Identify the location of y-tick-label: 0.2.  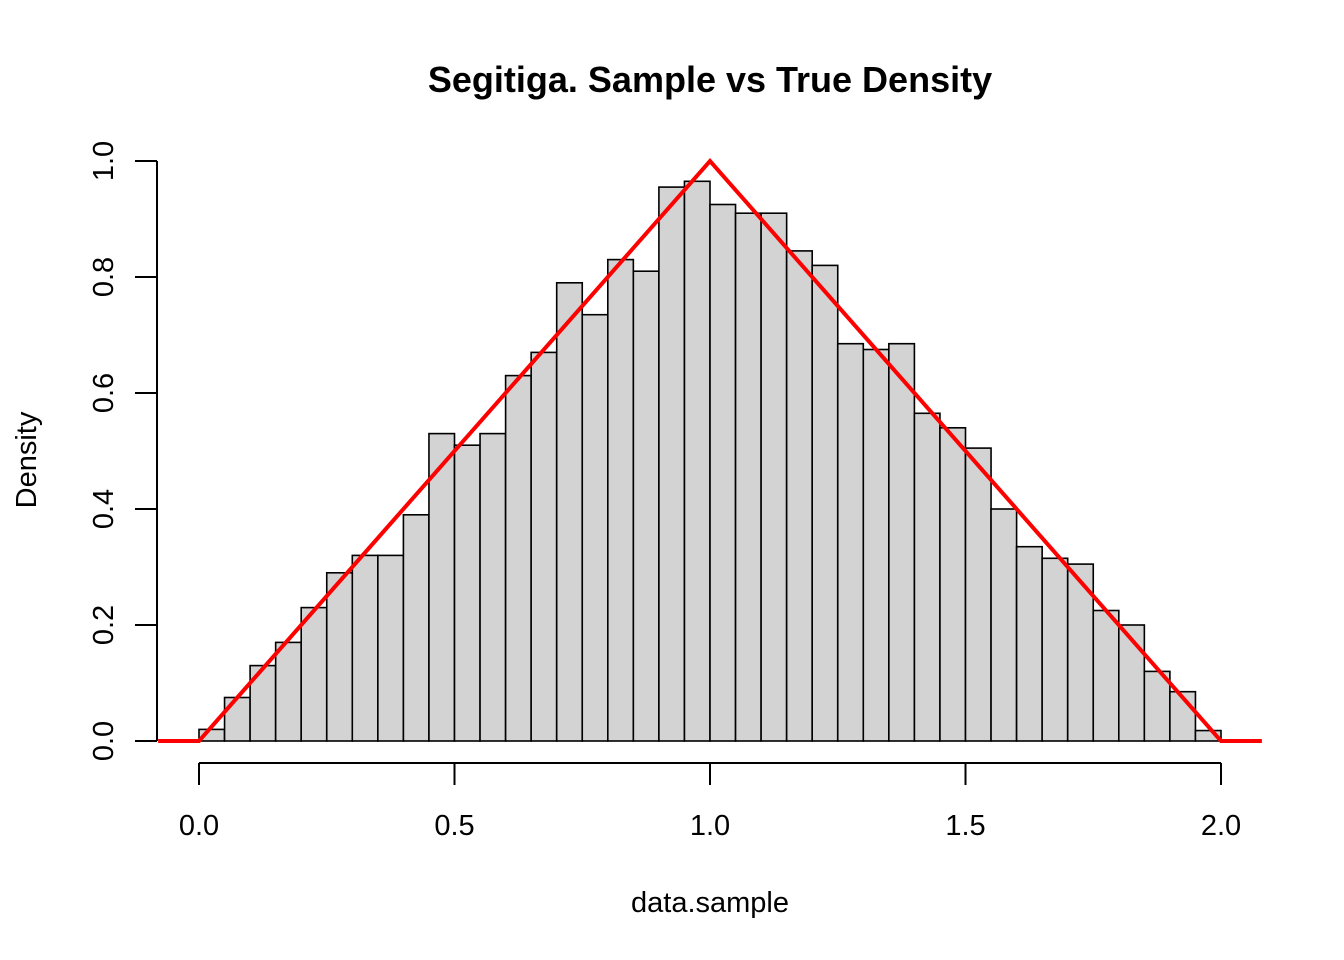
(104, 625).